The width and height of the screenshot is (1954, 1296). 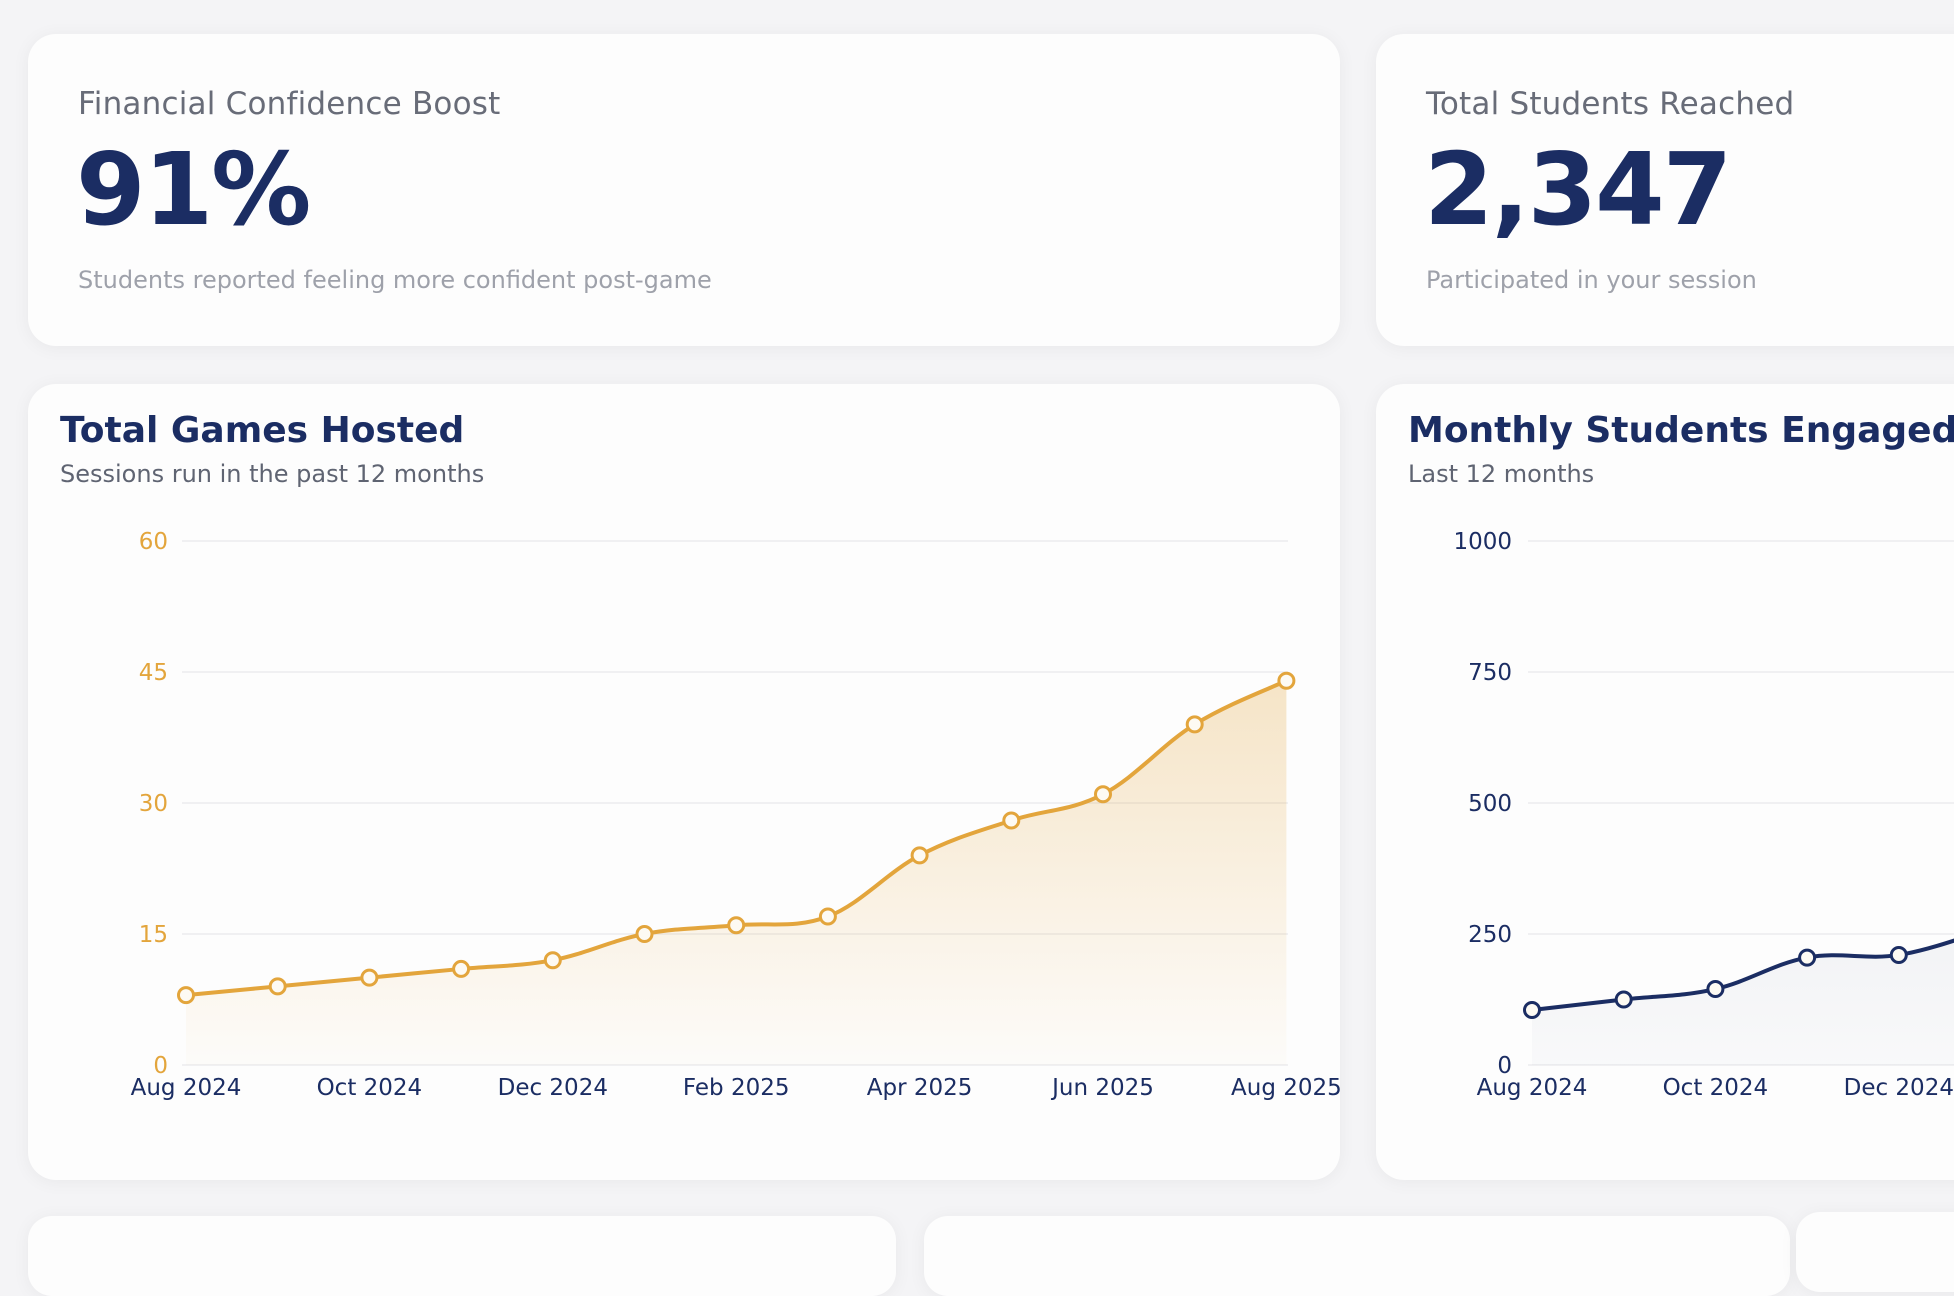 I want to click on x-tick-label: Aug 2025, so click(x=1285, y=1088).